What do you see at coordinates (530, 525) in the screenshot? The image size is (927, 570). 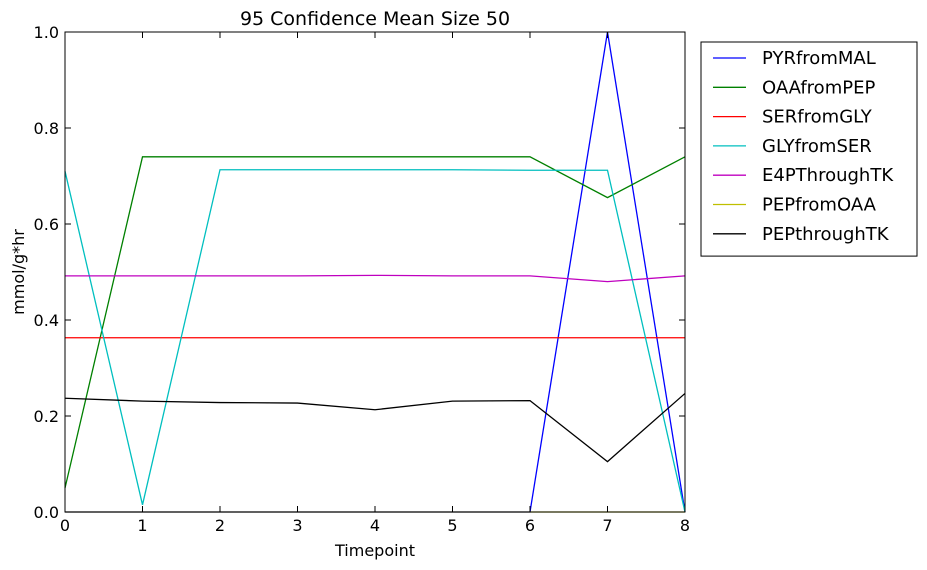 I see `x-tick-label: 6` at bounding box center [530, 525].